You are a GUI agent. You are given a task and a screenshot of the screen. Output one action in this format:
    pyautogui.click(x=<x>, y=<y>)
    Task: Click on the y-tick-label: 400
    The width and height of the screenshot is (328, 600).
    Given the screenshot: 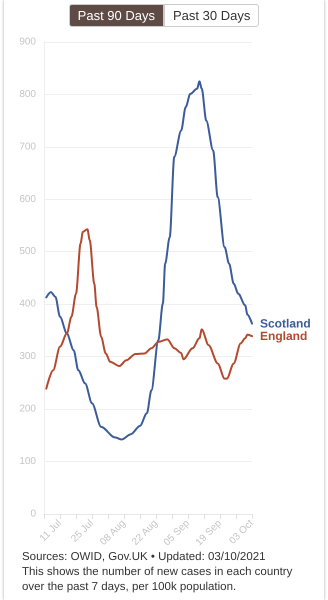 What is the action you would take?
    pyautogui.click(x=27, y=304)
    